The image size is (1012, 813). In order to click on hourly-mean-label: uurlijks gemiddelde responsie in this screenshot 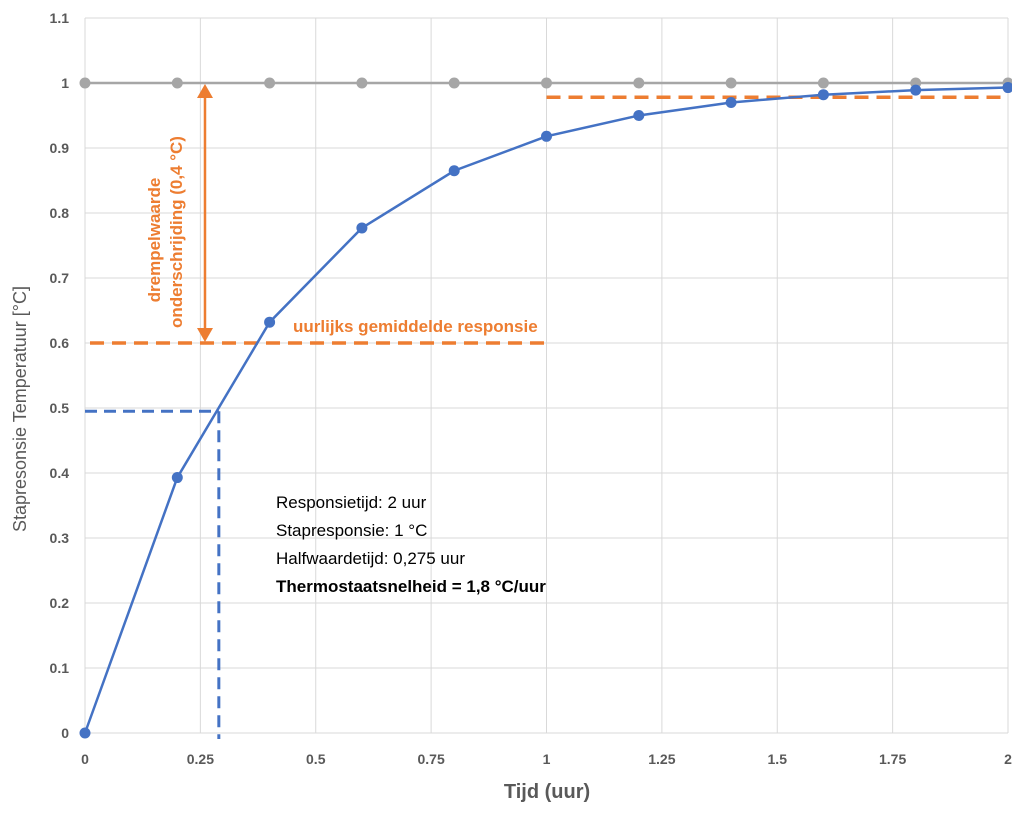, I will do `click(415, 326)`.